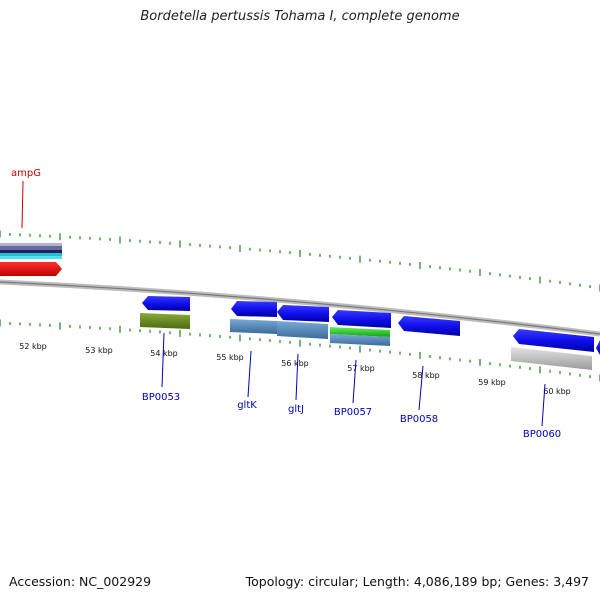  What do you see at coordinates (295, 363) in the screenshot?
I see `ruler-label: 56 kbp` at bounding box center [295, 363].